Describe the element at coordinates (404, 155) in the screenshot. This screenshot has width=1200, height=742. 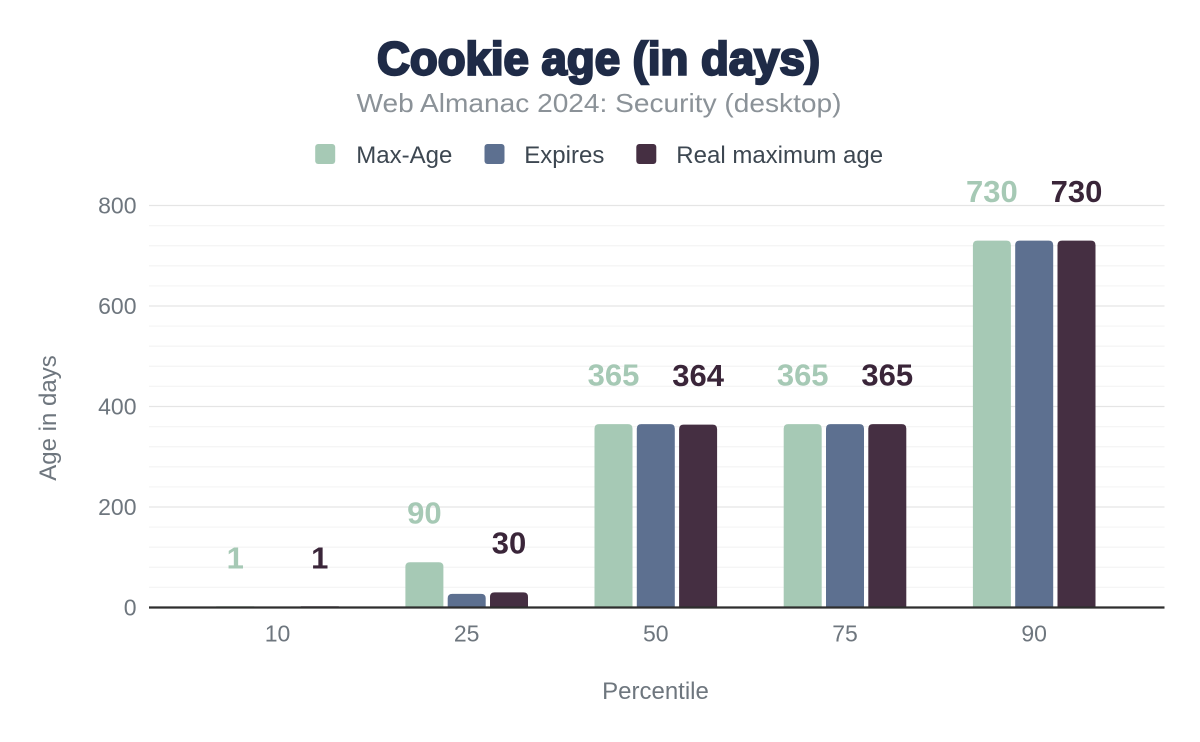
I see `svg-text: Max-Age` at that location.